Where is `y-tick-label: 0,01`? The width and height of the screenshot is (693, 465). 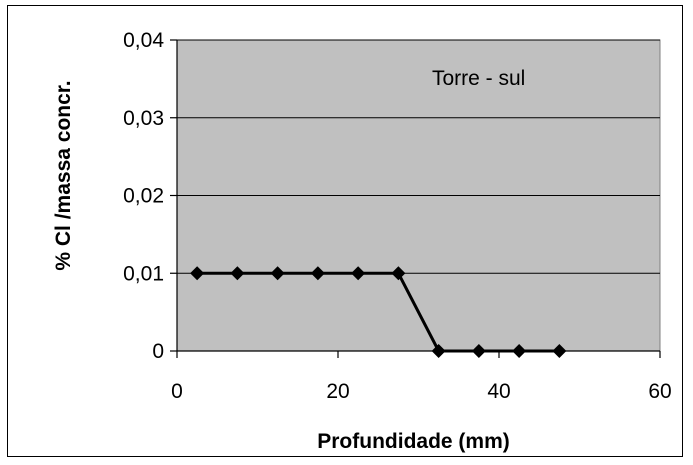 y-tick-label: 0,01 is located at coordinates (143, 273).